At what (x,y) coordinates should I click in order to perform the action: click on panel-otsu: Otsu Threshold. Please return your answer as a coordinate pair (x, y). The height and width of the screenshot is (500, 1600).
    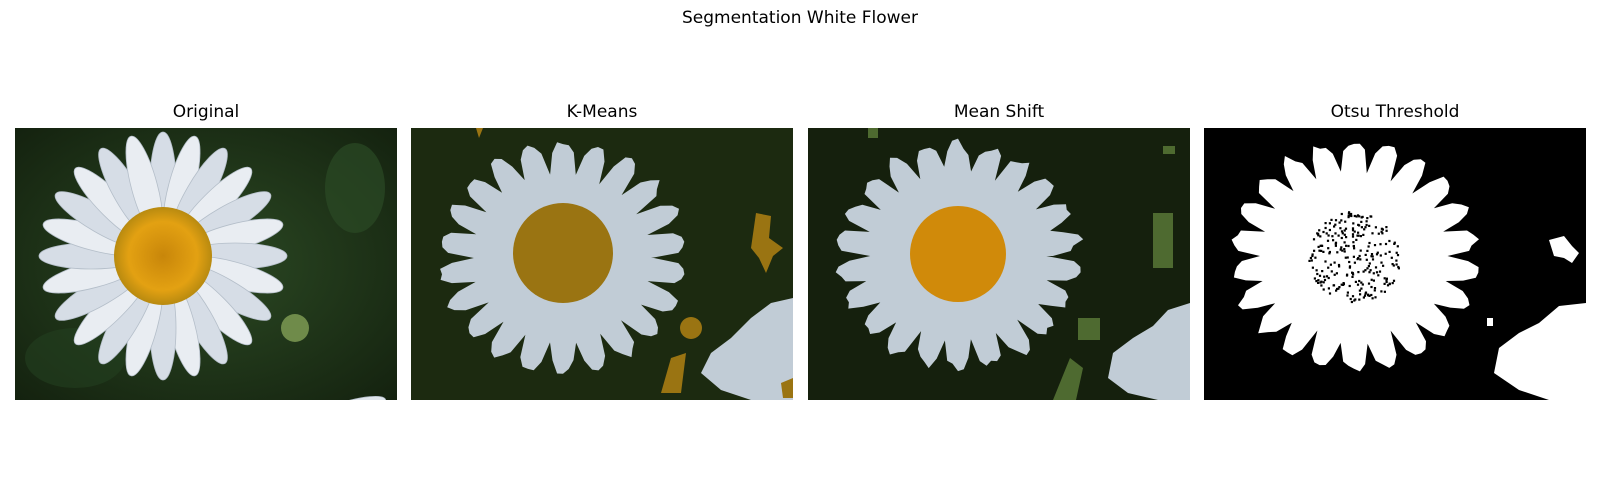
    Looking at the image, I should click on (1395, 251).